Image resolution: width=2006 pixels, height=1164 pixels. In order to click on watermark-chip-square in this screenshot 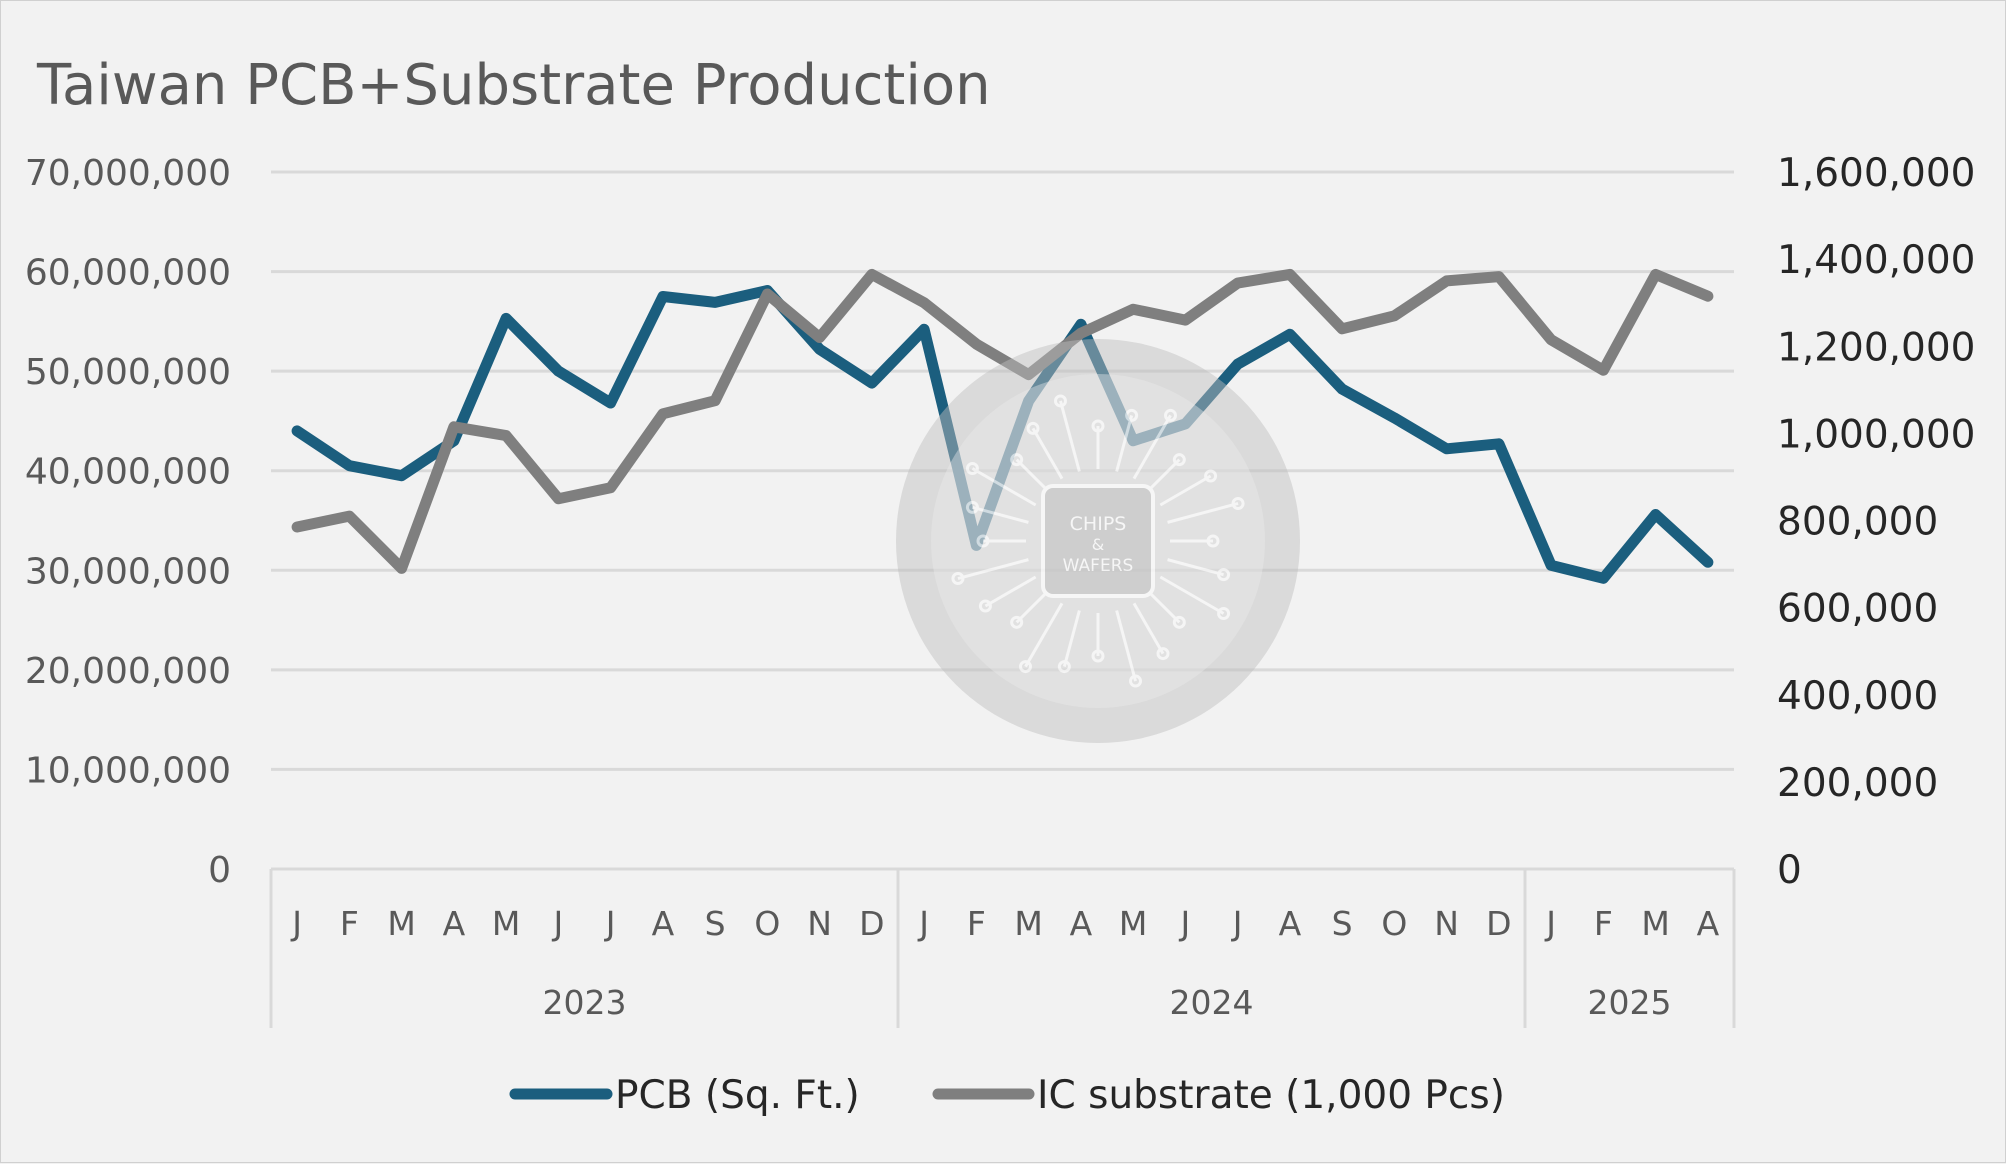, I will do `click(1098, 541)`.